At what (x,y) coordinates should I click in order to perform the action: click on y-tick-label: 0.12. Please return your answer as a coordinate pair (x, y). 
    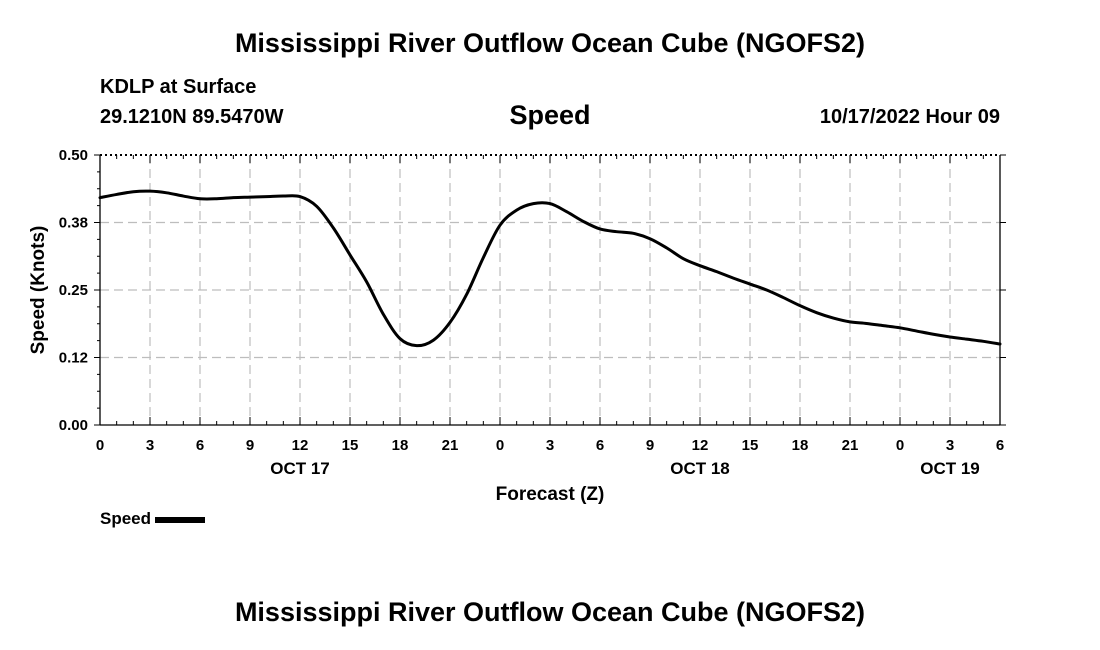
    Looking at the image, I should click on (73, 358).